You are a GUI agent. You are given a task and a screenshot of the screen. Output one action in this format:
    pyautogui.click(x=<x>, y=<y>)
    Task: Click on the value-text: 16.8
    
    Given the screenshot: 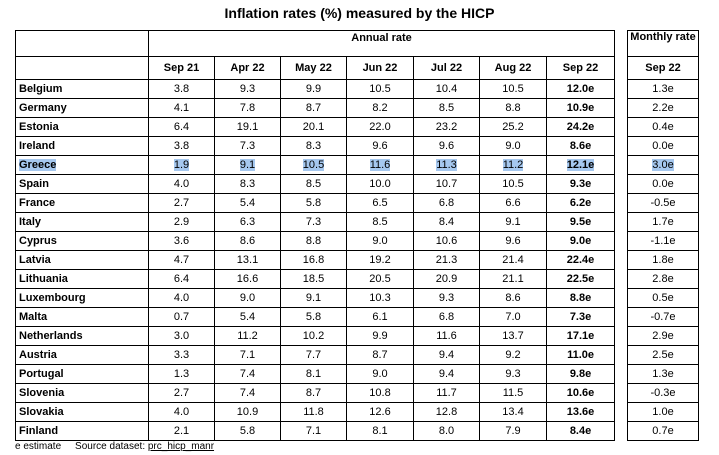 What is the action you would take?
    pyautogui.click(x=313, y=259)
    